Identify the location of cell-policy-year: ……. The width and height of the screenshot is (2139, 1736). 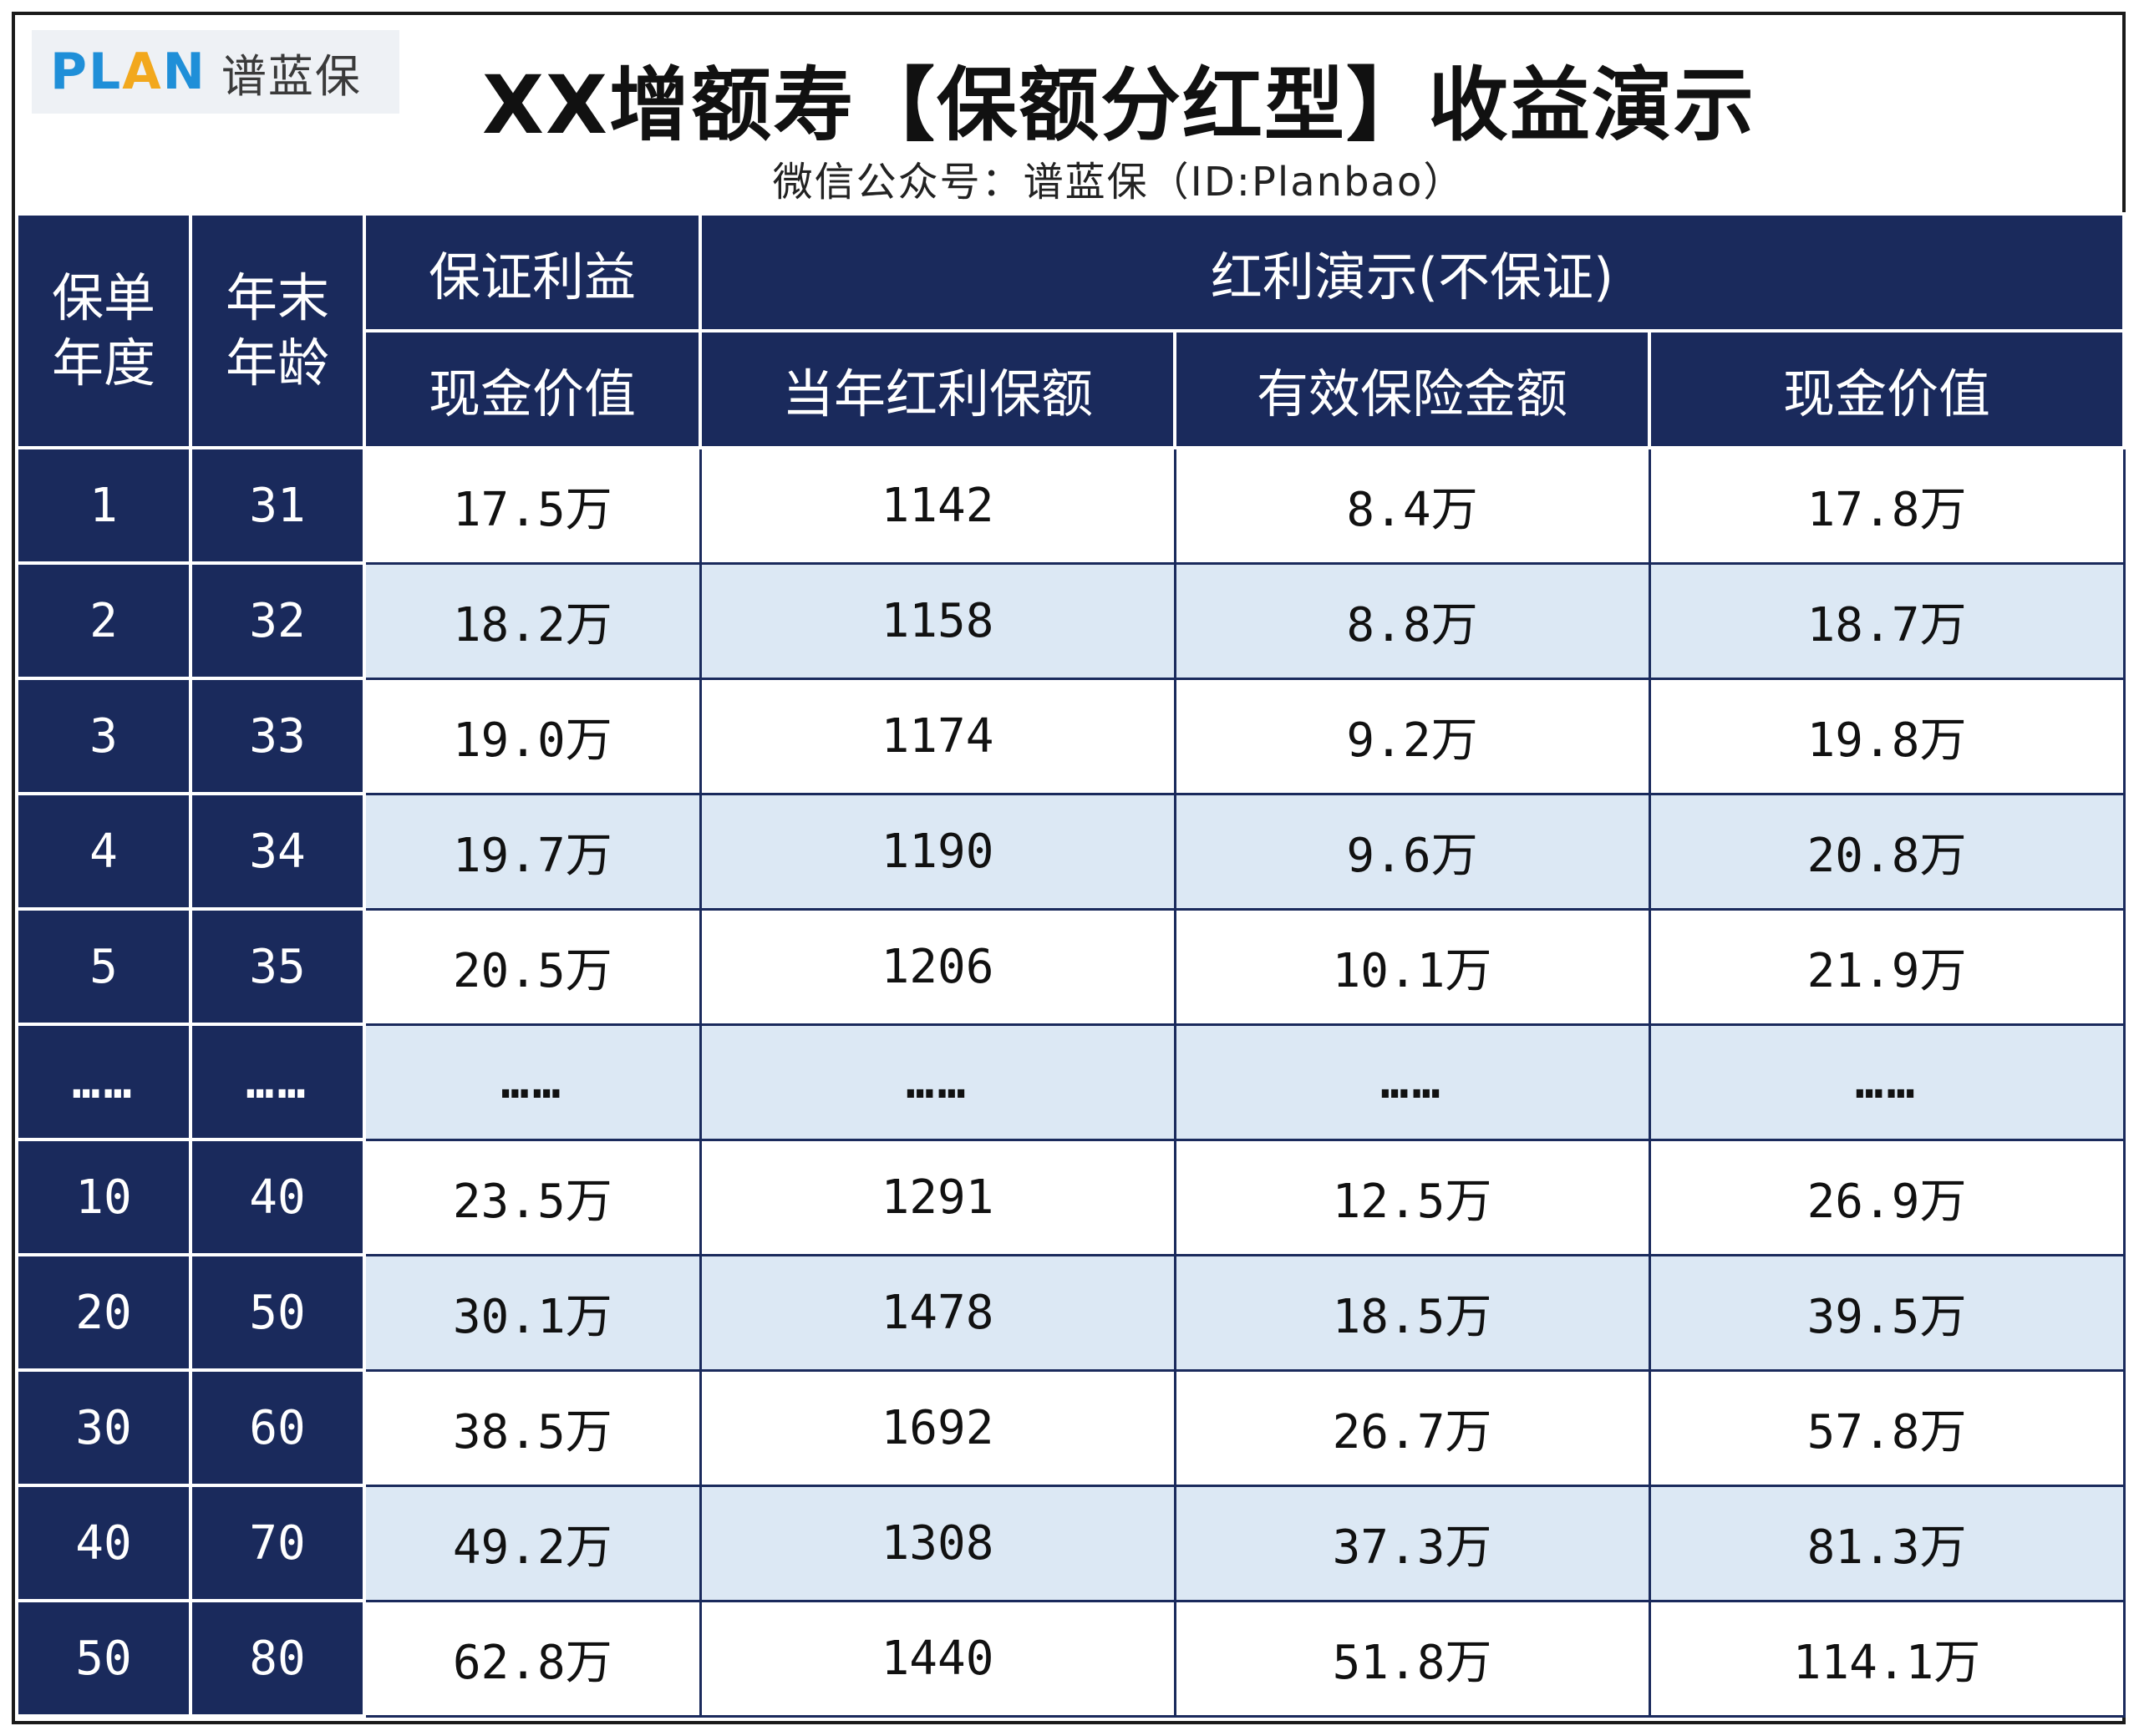
(103, 1082).